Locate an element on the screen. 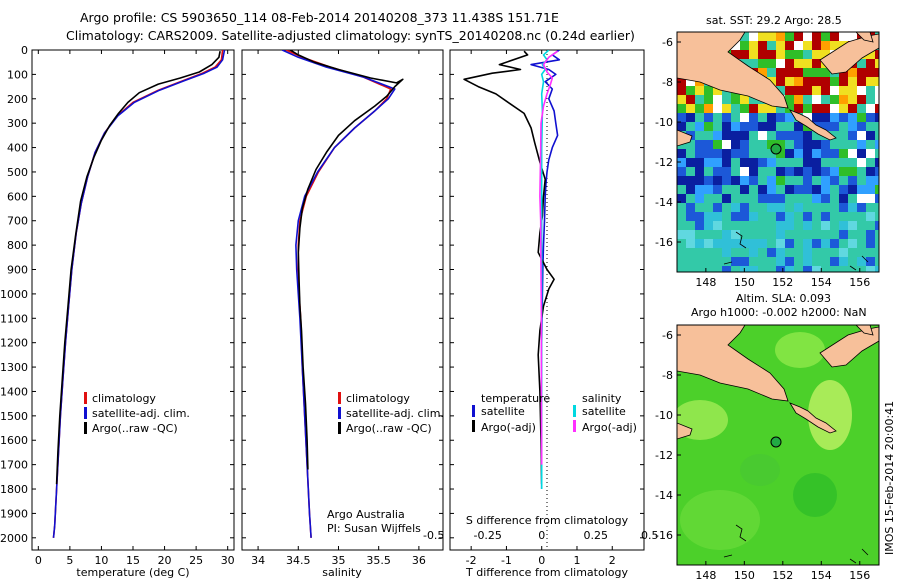 The width and height of the screenshot is (900, 580). series-line-s-argo is located at coordinates (549, 257).